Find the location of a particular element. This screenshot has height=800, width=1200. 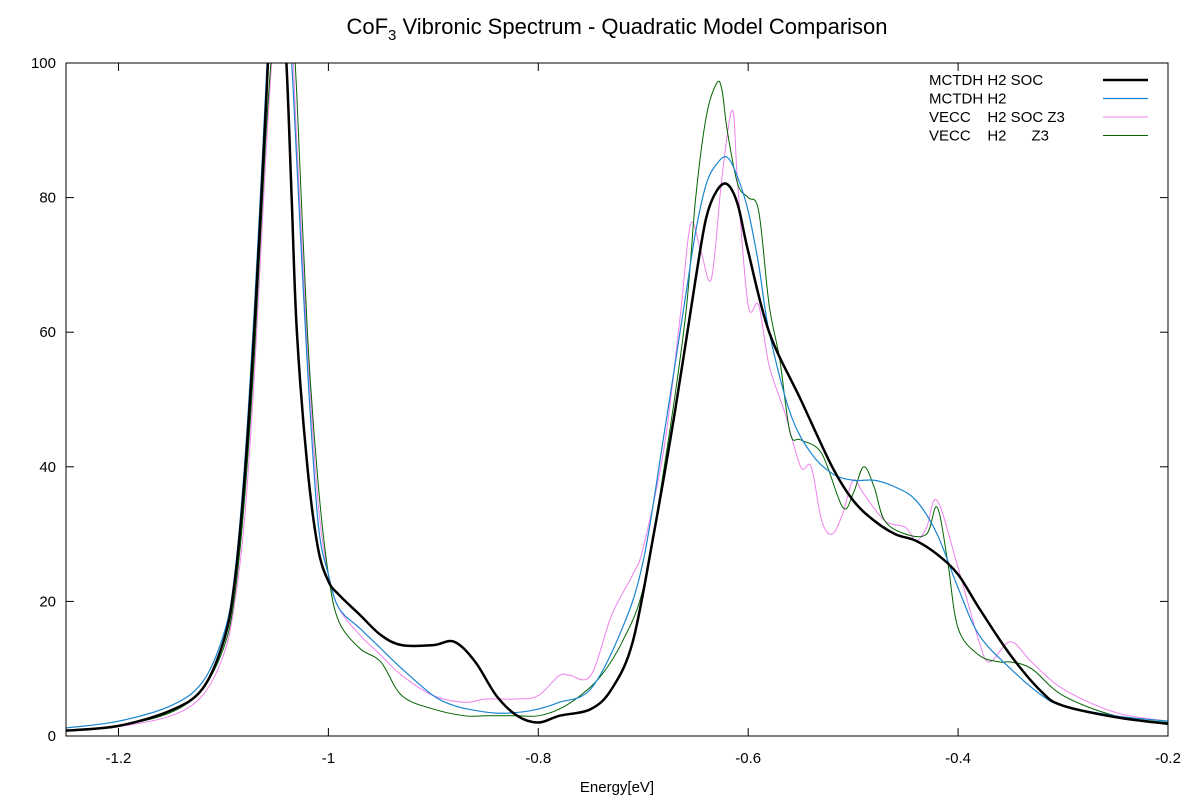

x-tick-label: -0.6 is located at coordinates (748, 758).